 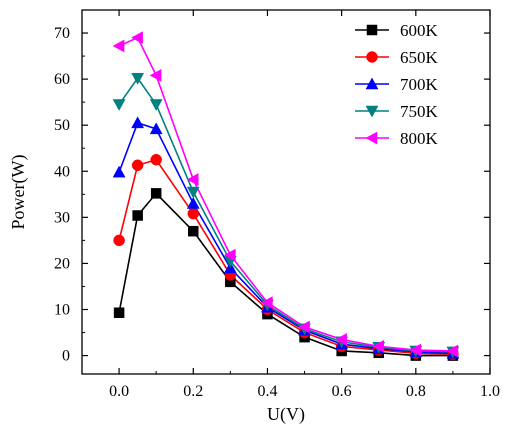 I want to click on x-tick-label: 0.8, so click(x=416, y=391).